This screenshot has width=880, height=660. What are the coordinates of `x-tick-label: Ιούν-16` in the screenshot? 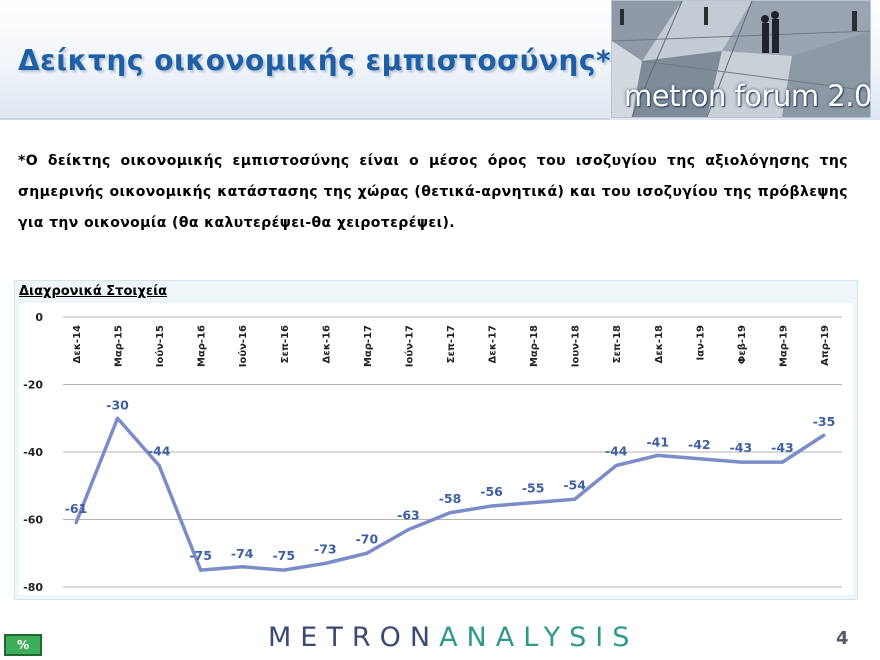 It's located at (243, 346).